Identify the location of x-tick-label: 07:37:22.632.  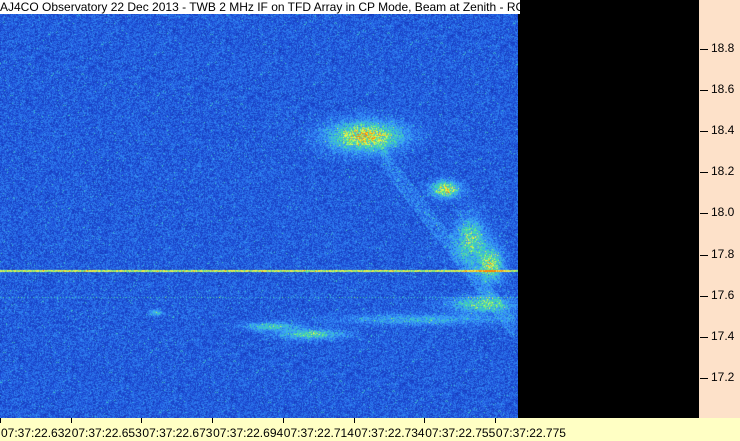
(36, 433).